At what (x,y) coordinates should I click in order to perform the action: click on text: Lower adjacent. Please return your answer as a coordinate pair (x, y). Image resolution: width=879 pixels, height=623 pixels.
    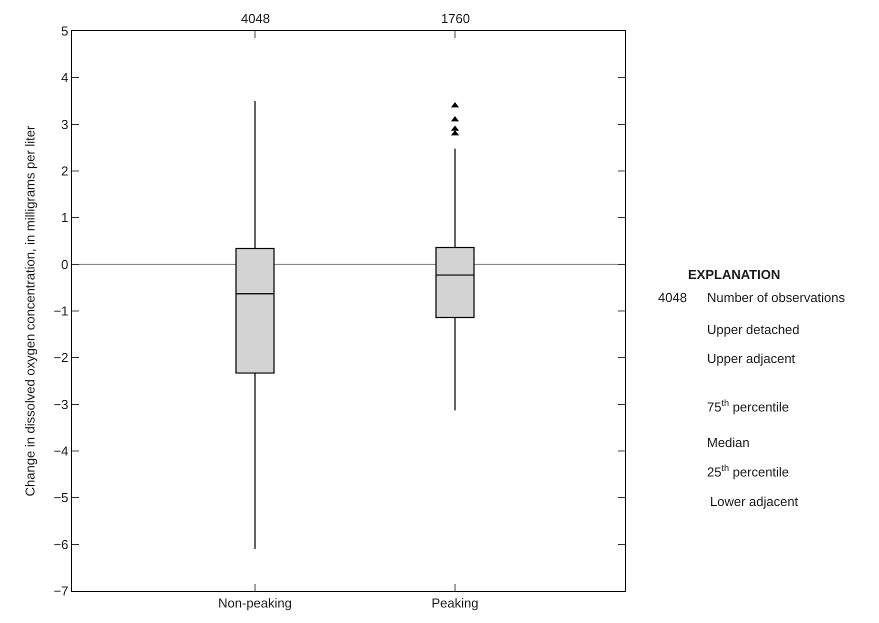
    Looking at the image, I should click on (754, 501).